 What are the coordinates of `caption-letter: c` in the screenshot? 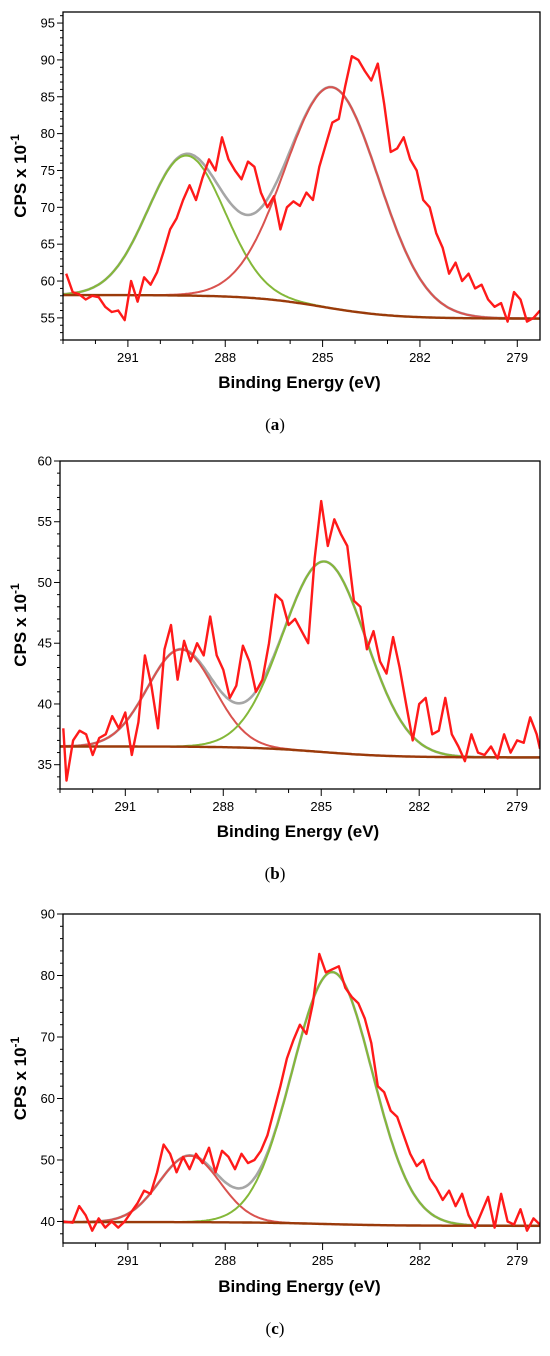 It's located at (275, 1328).